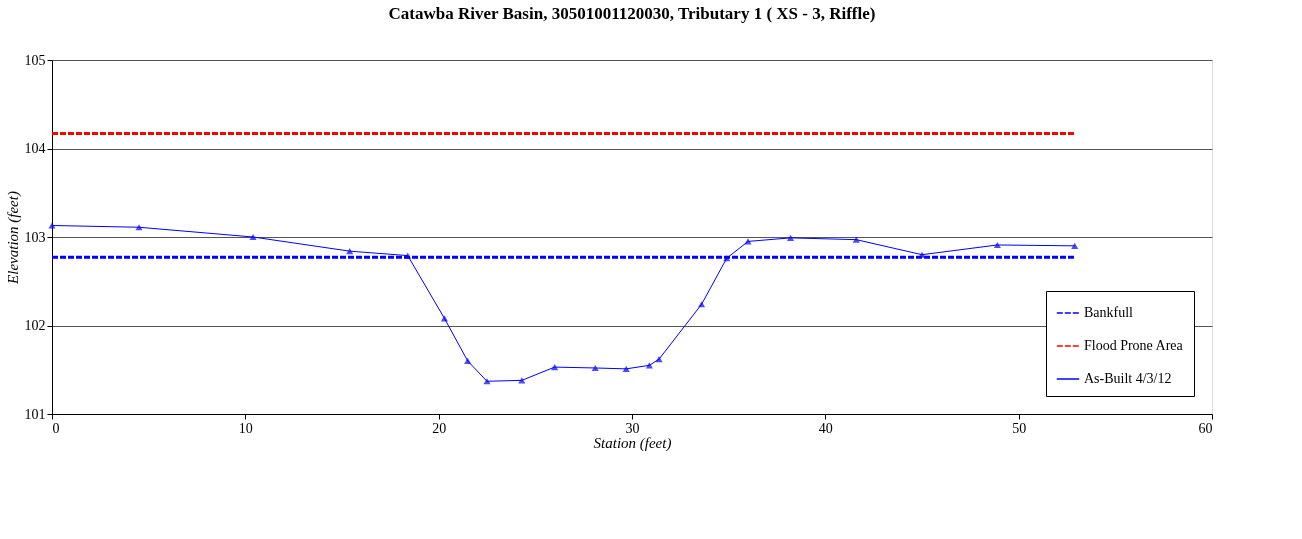 The height and width of the screenshot is (539, 1302). What do you see at coordinates (35, 148) in the screenshot?
I see `y-tick-label: 104` at bounding box center [35, 148].